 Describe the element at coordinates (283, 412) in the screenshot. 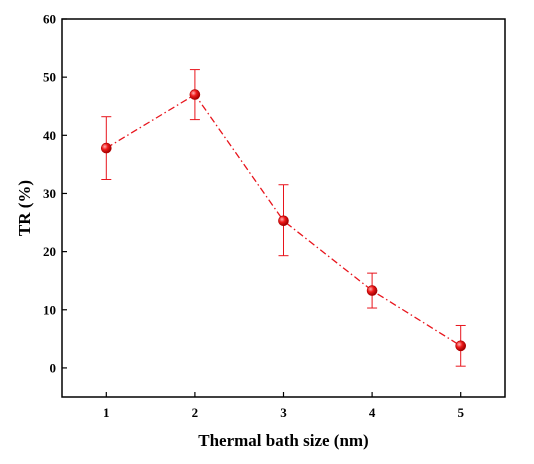

I see `x-tick-label: 3` at that location.